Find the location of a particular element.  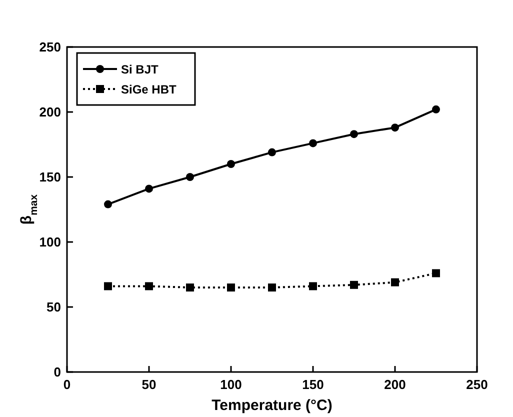

x-tick-label: 250 is located at coordinates (477, 384).